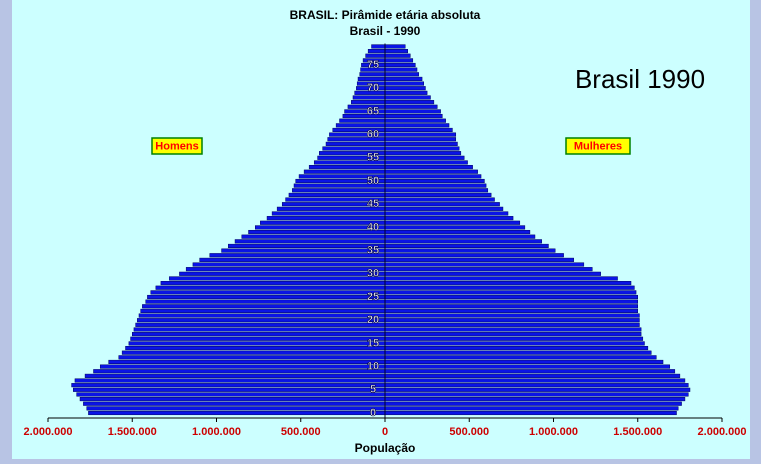 The image size is (761, 464). I want to click on legend-label: Homens, so click(176, 146).